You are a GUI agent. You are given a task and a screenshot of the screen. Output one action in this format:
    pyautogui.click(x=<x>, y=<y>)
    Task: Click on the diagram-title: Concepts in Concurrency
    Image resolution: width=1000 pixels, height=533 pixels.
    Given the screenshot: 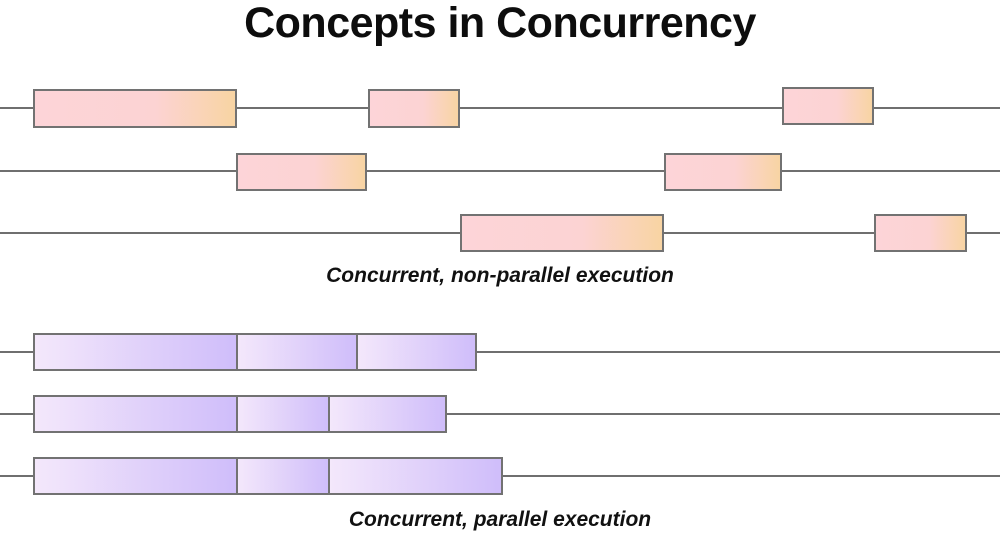 What is the action you would take?
    pyautogui.click(x=500, y=23)
    